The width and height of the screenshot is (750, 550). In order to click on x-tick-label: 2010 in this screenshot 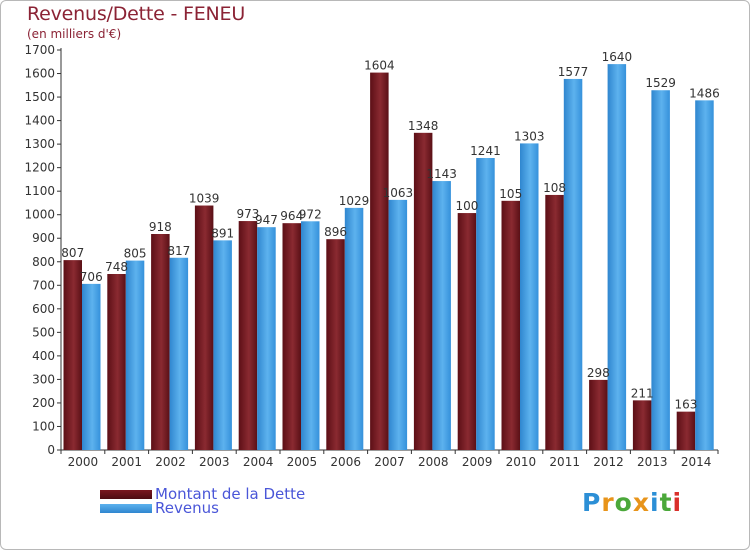, I will do `click(521, 462)`.